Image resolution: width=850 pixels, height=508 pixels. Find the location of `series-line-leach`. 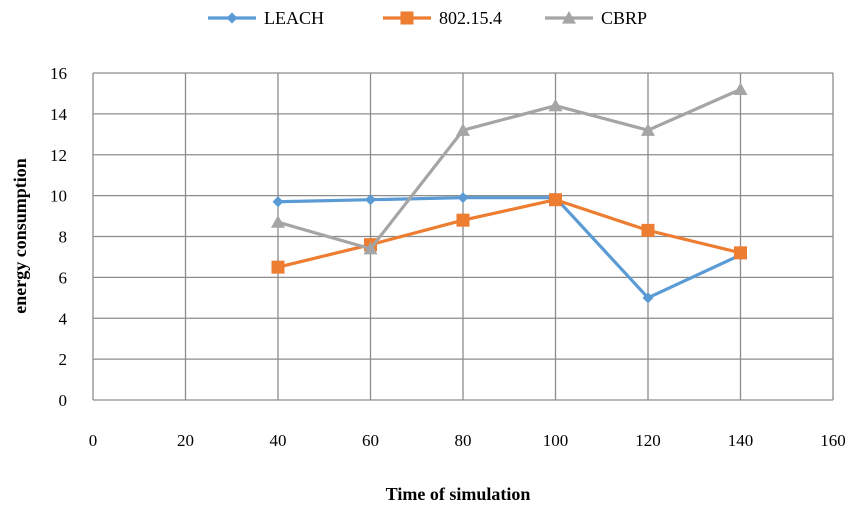

series-line-leach is located at coordinates (509, 248).